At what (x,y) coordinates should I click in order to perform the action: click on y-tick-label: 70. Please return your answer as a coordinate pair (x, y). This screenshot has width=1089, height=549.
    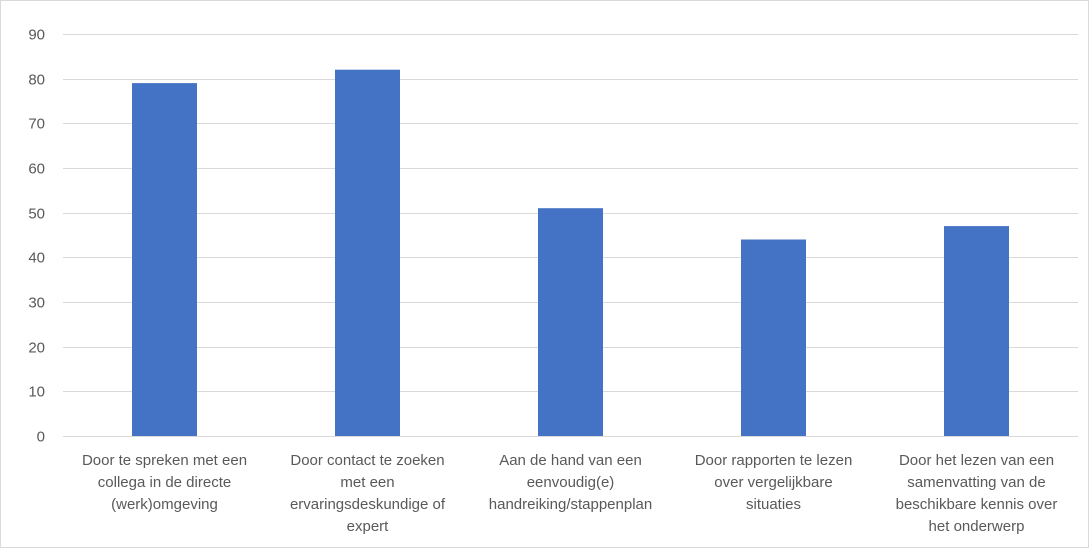
    Looking at the image, I should click on (36, 124).